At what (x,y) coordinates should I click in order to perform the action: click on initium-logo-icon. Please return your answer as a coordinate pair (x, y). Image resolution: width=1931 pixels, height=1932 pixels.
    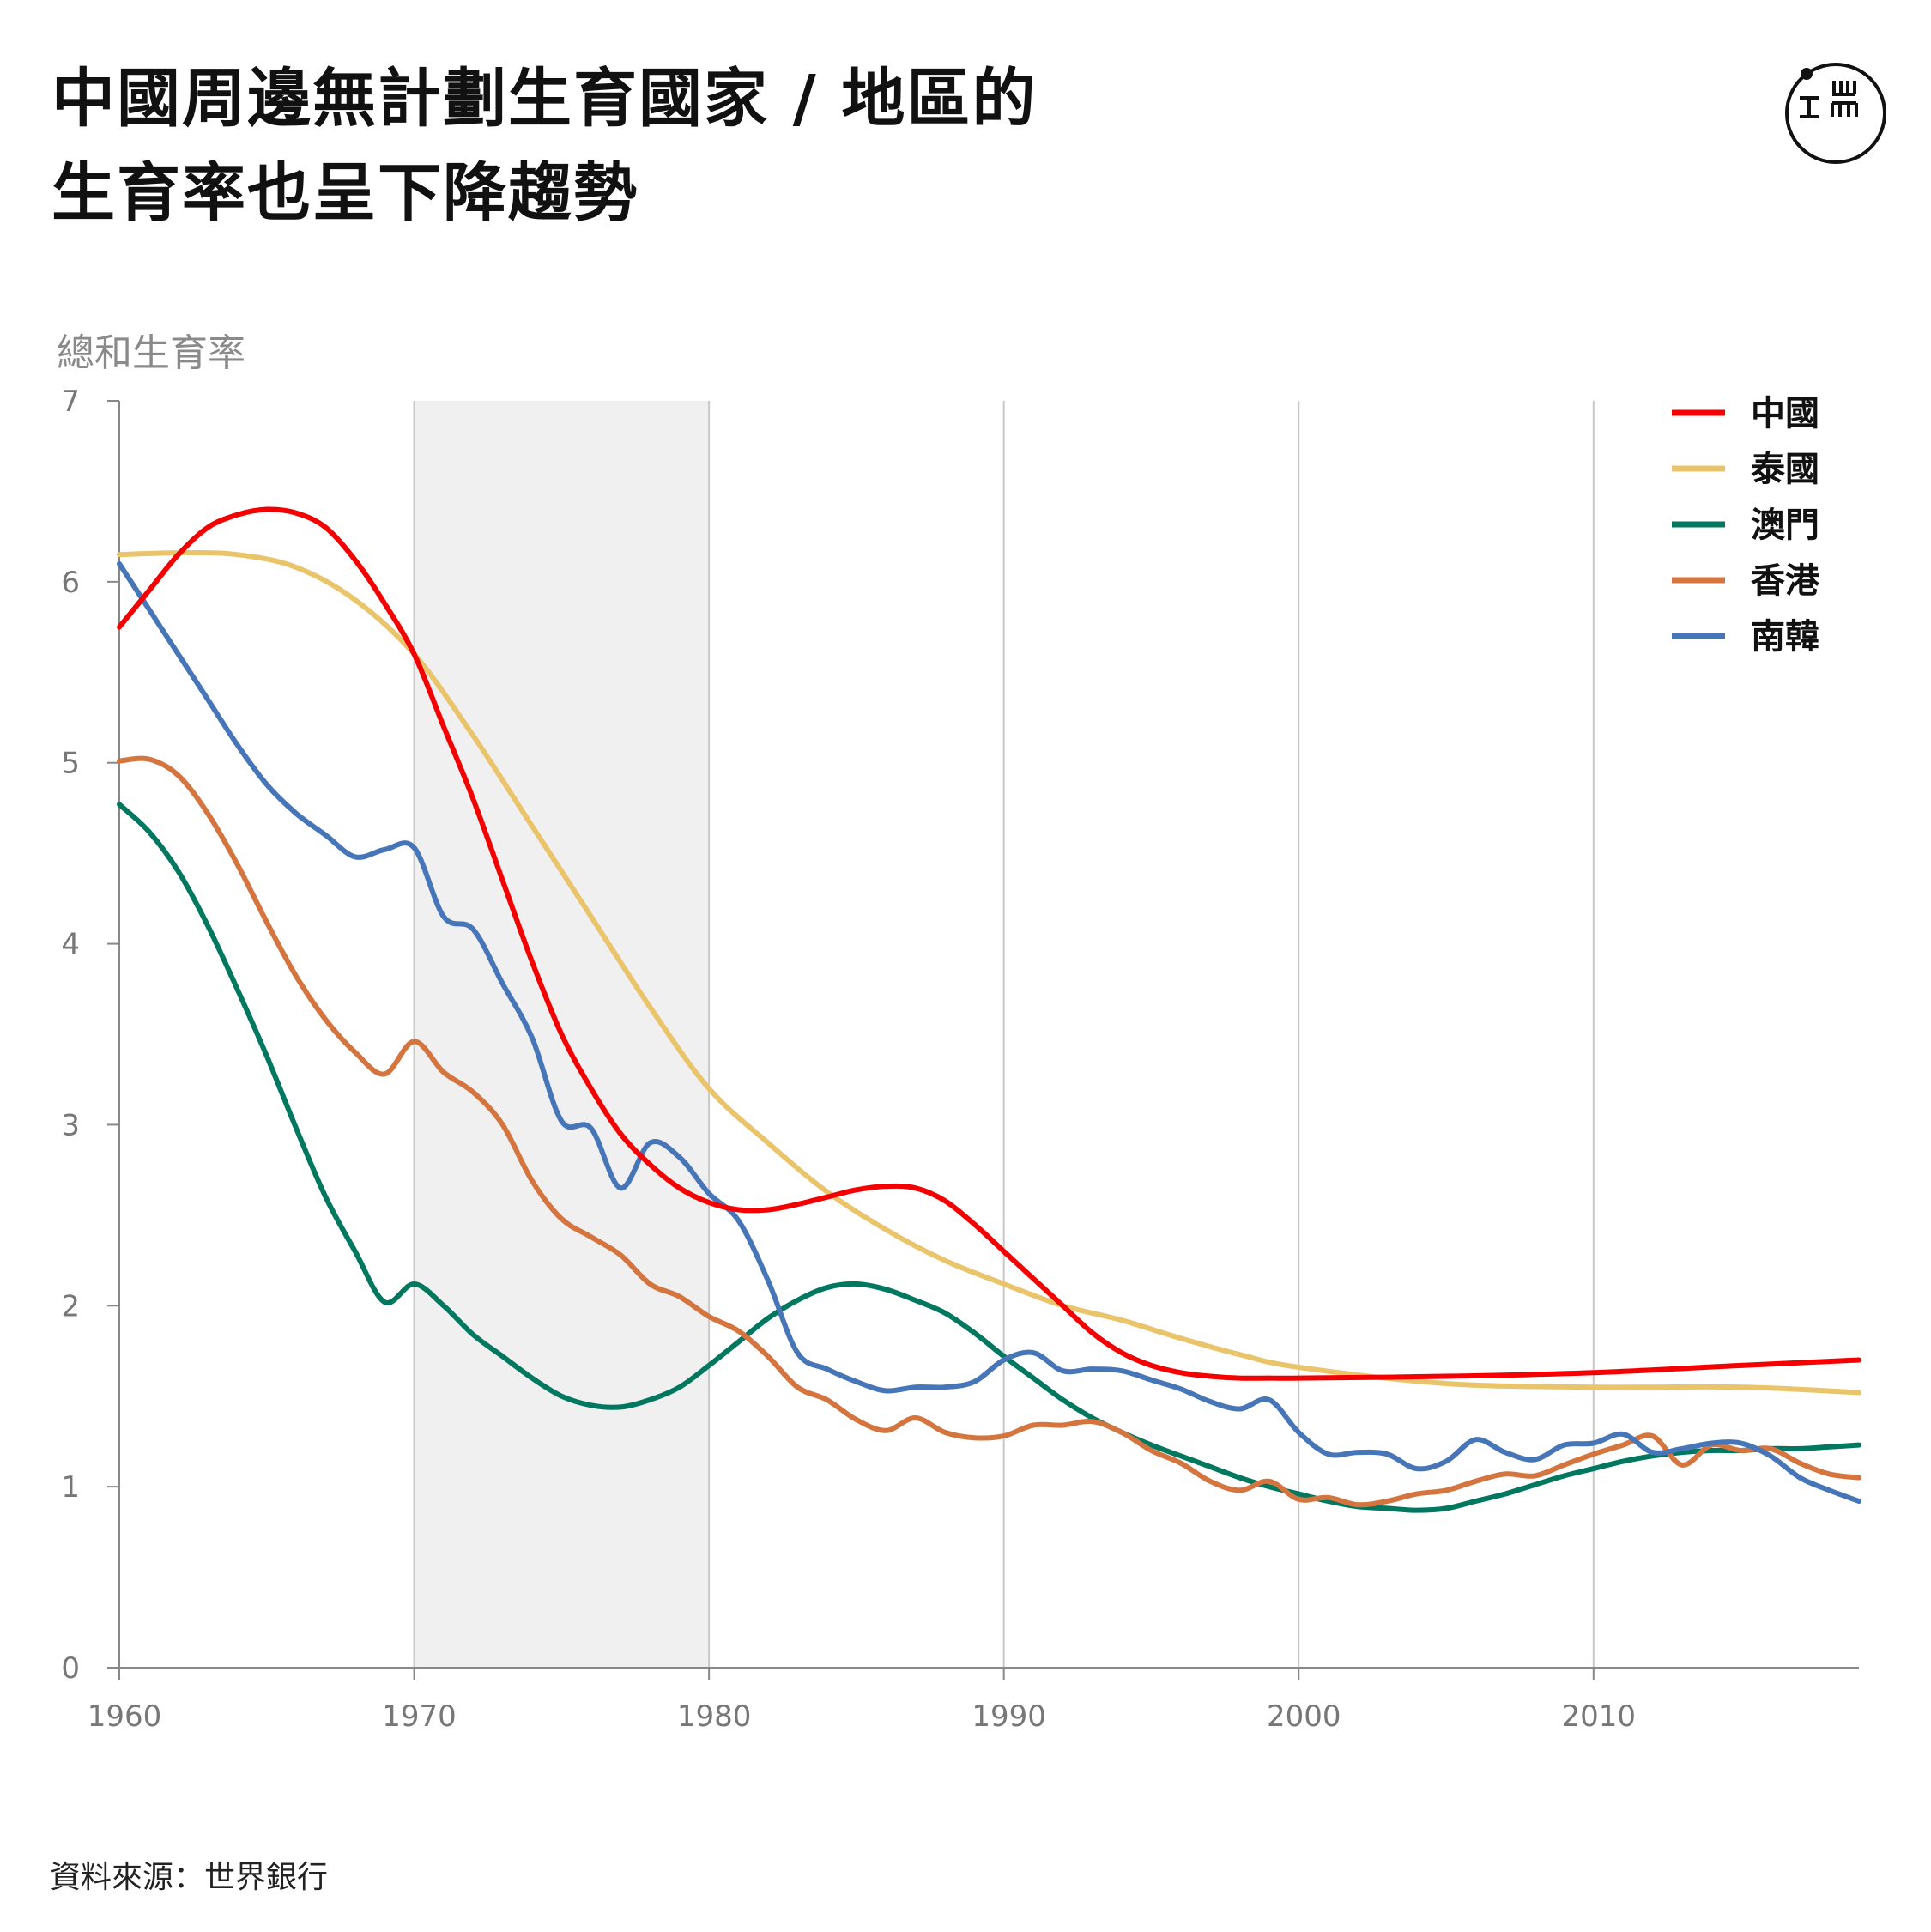
    Looking at the image, I should click on (1835, 114).